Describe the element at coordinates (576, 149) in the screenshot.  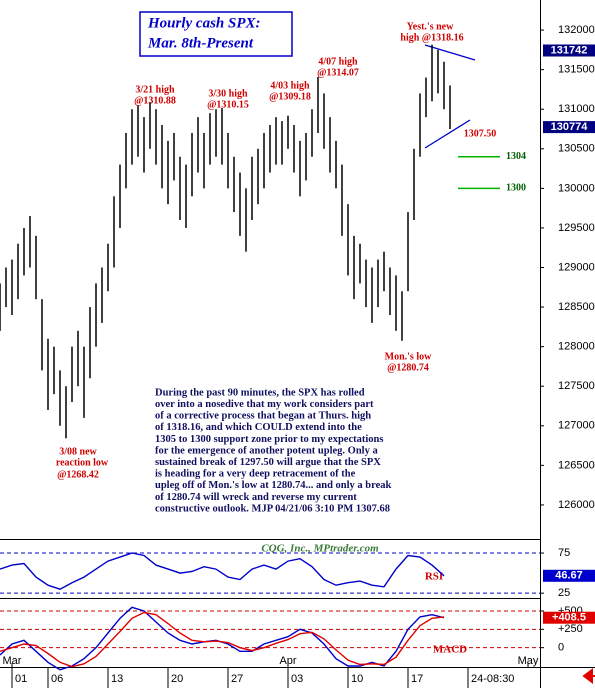
I see `y-tick-label: 130500` at that location.